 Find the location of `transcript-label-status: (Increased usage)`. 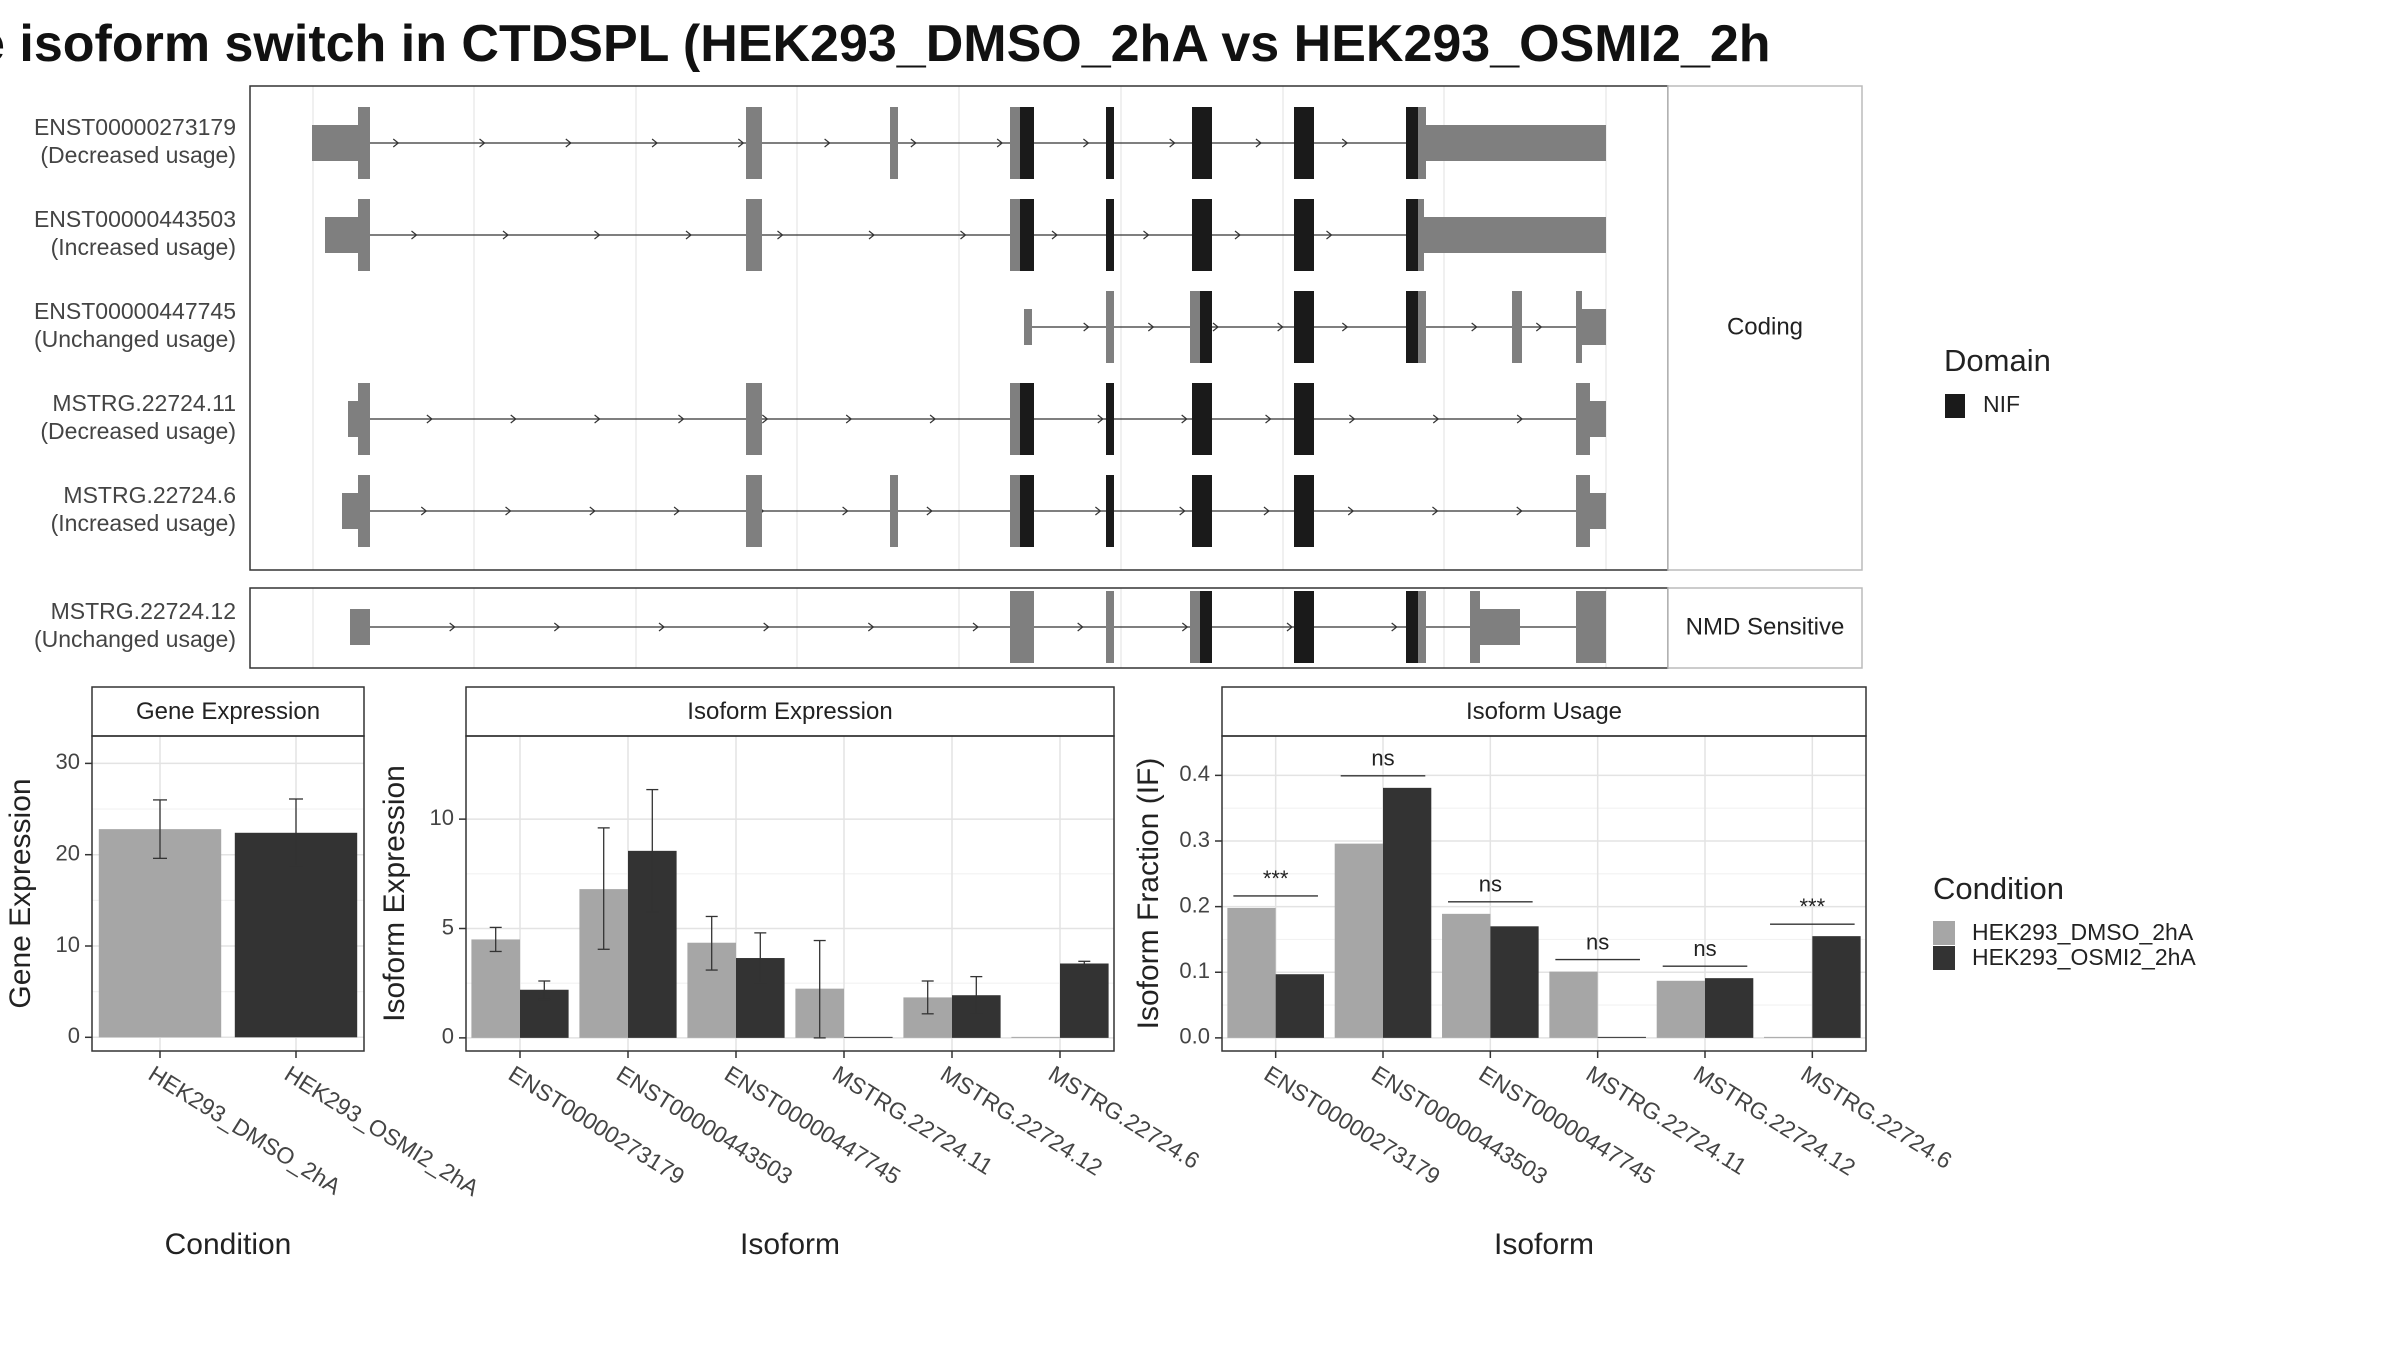

transcript-label-status: (Increased usage) is located at coordinates (143, 523).